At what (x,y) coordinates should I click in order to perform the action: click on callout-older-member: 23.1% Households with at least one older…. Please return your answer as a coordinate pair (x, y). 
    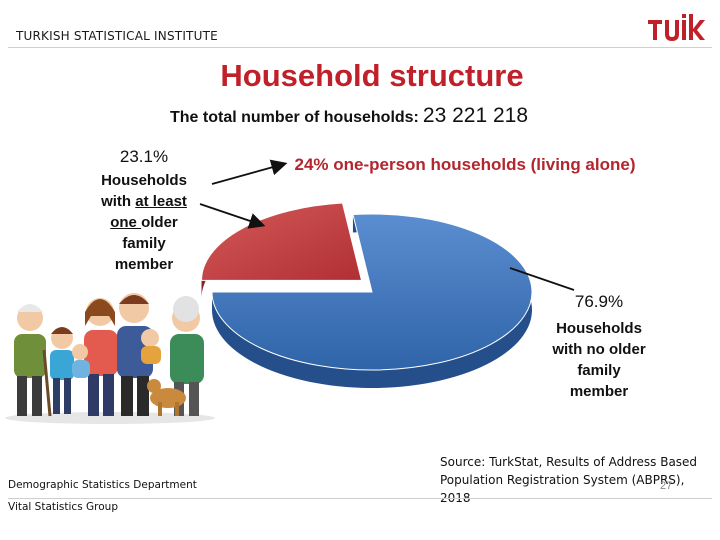
    Looking at the image, I should click on (144, 211).